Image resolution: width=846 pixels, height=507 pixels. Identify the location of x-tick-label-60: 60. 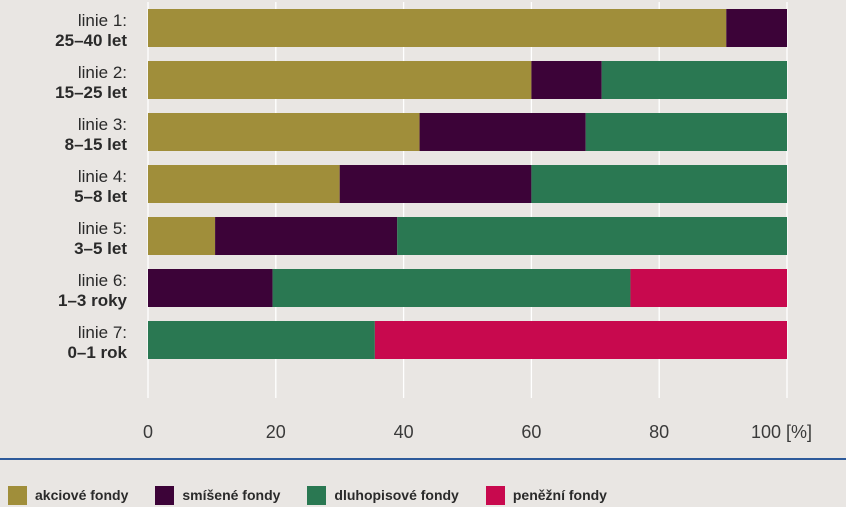
(531, 432).